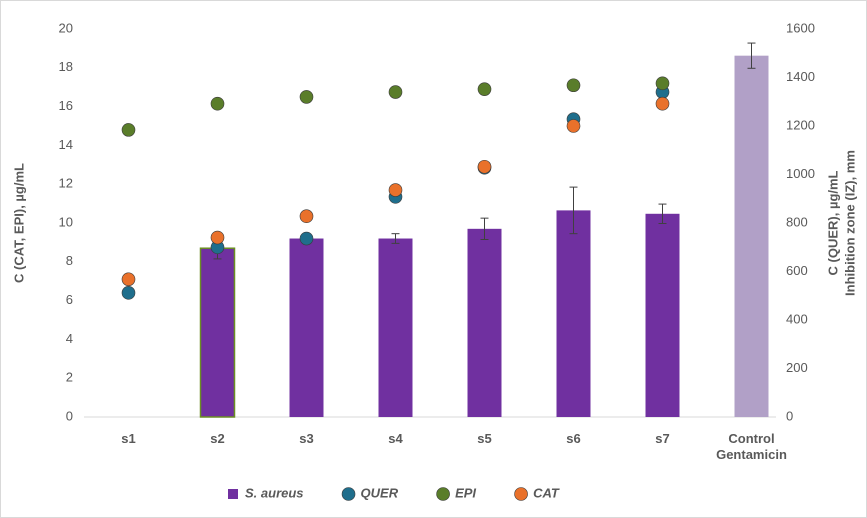  Describe the element at coordinates (66, 27) in the screenshot. I see `y-tick-label: 20` at that location.